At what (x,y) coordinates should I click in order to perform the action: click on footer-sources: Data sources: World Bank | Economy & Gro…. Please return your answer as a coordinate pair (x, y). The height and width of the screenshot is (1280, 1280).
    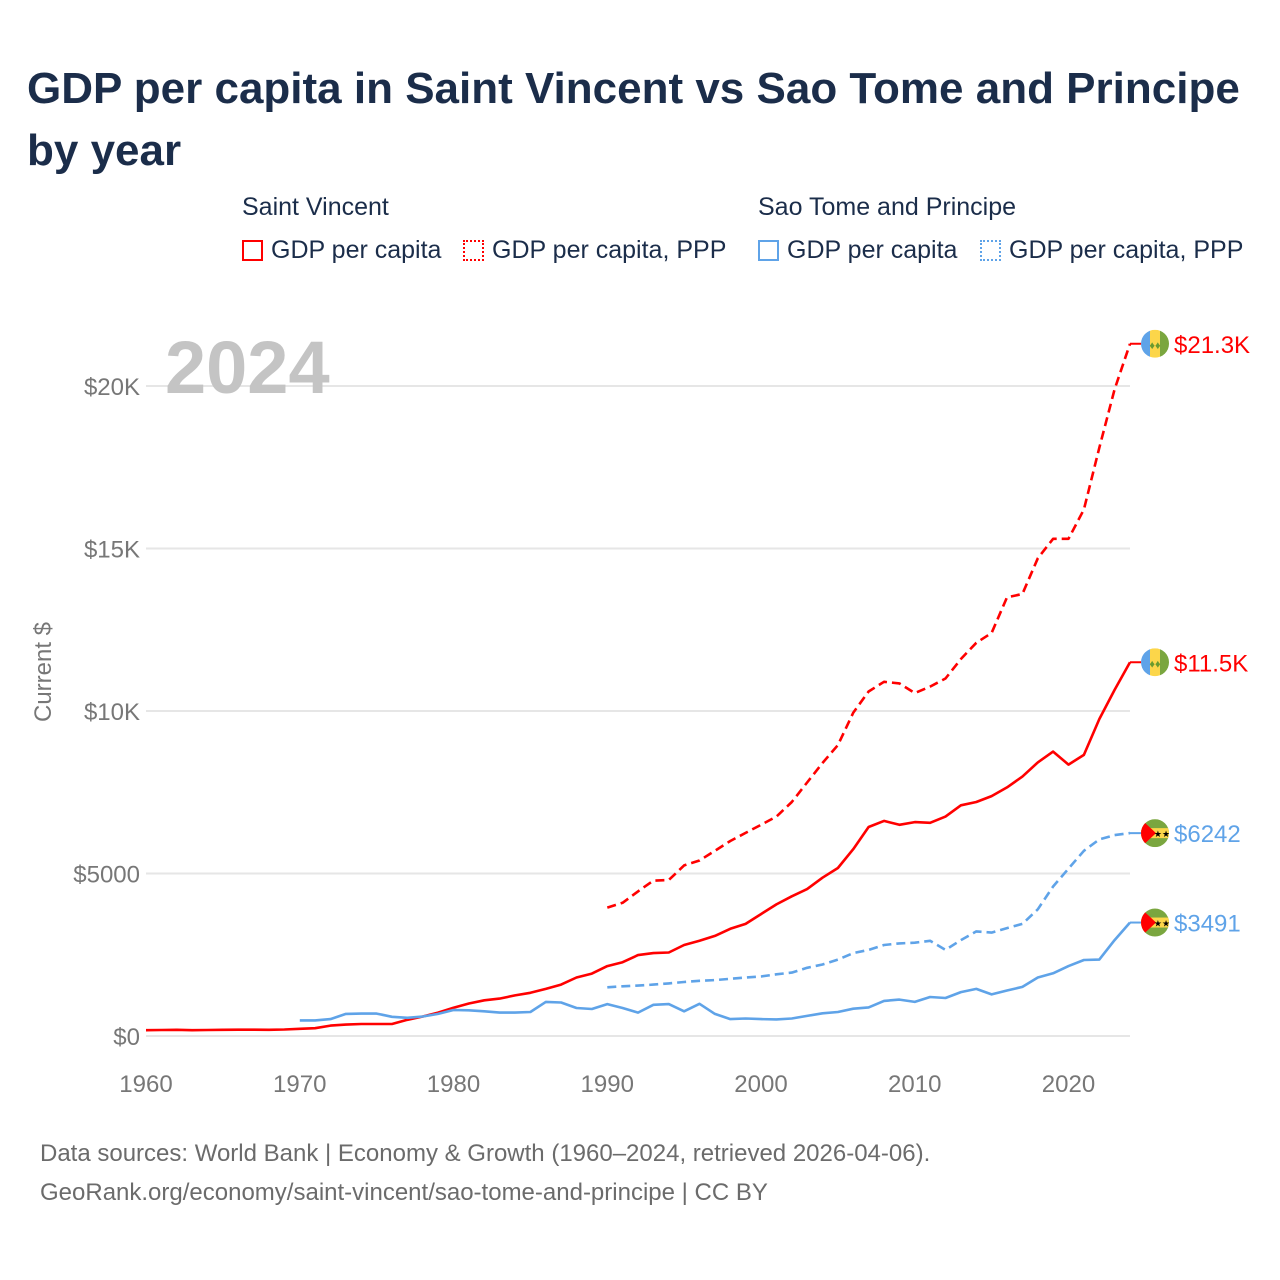
    Looking at the image, I should click on (485, 1153).